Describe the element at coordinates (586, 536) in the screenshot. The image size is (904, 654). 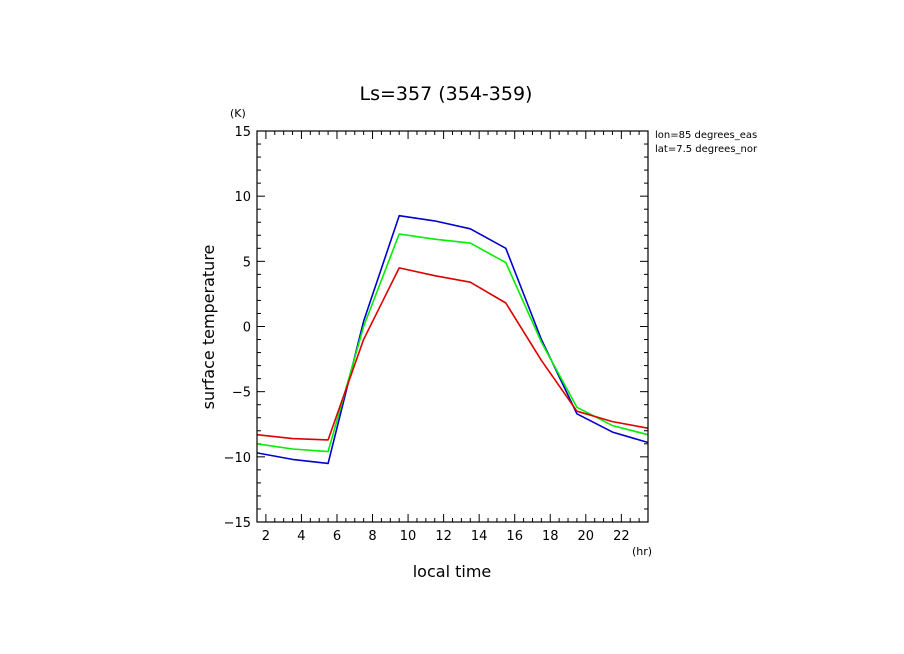
I see `x-tick-label: 20` at that location.